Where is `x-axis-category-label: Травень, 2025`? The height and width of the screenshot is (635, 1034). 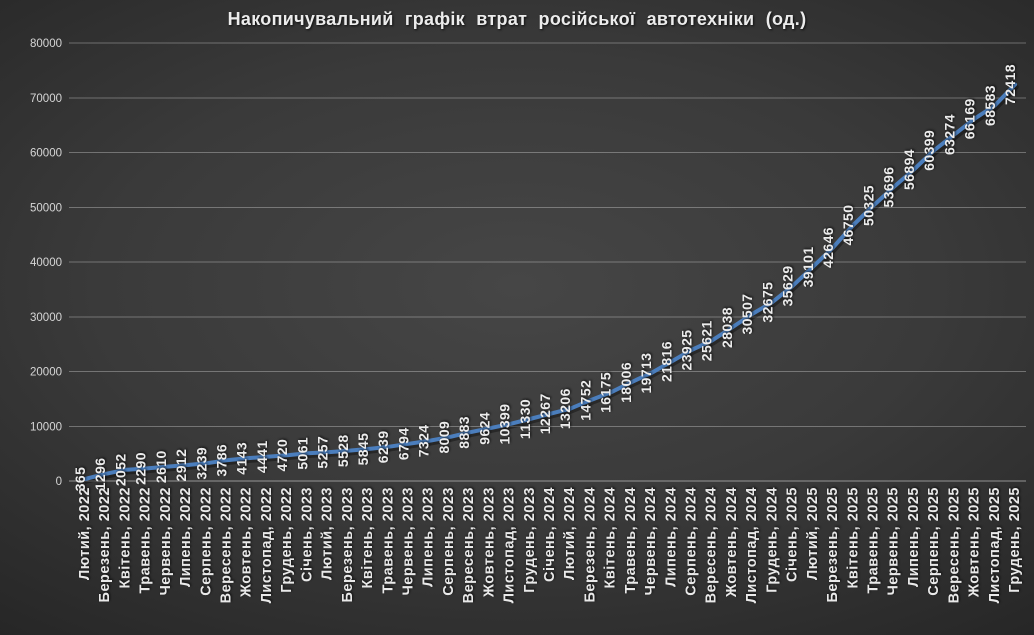 x-axis-category-label: Травень, 2025 is located at coordinates (873, 540).